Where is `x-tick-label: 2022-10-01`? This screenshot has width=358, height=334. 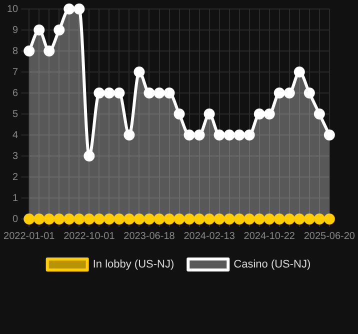 x-tick-label: 2022-10-01 is located at coordinates (90, 236).